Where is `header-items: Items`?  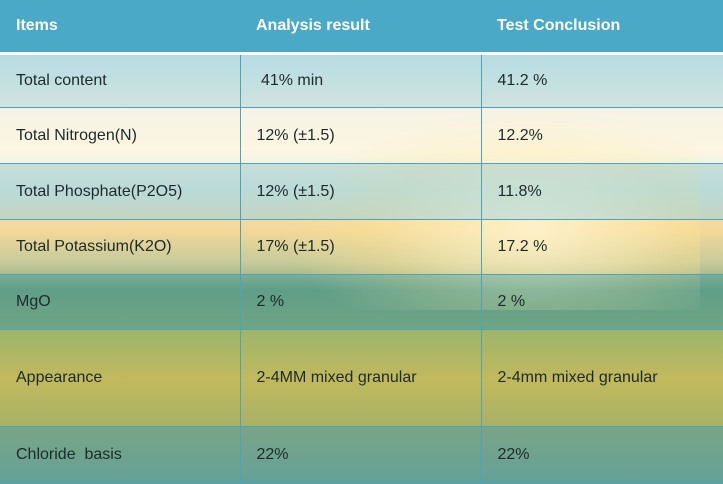 header-items: Items is located at coordinates (120, 27).